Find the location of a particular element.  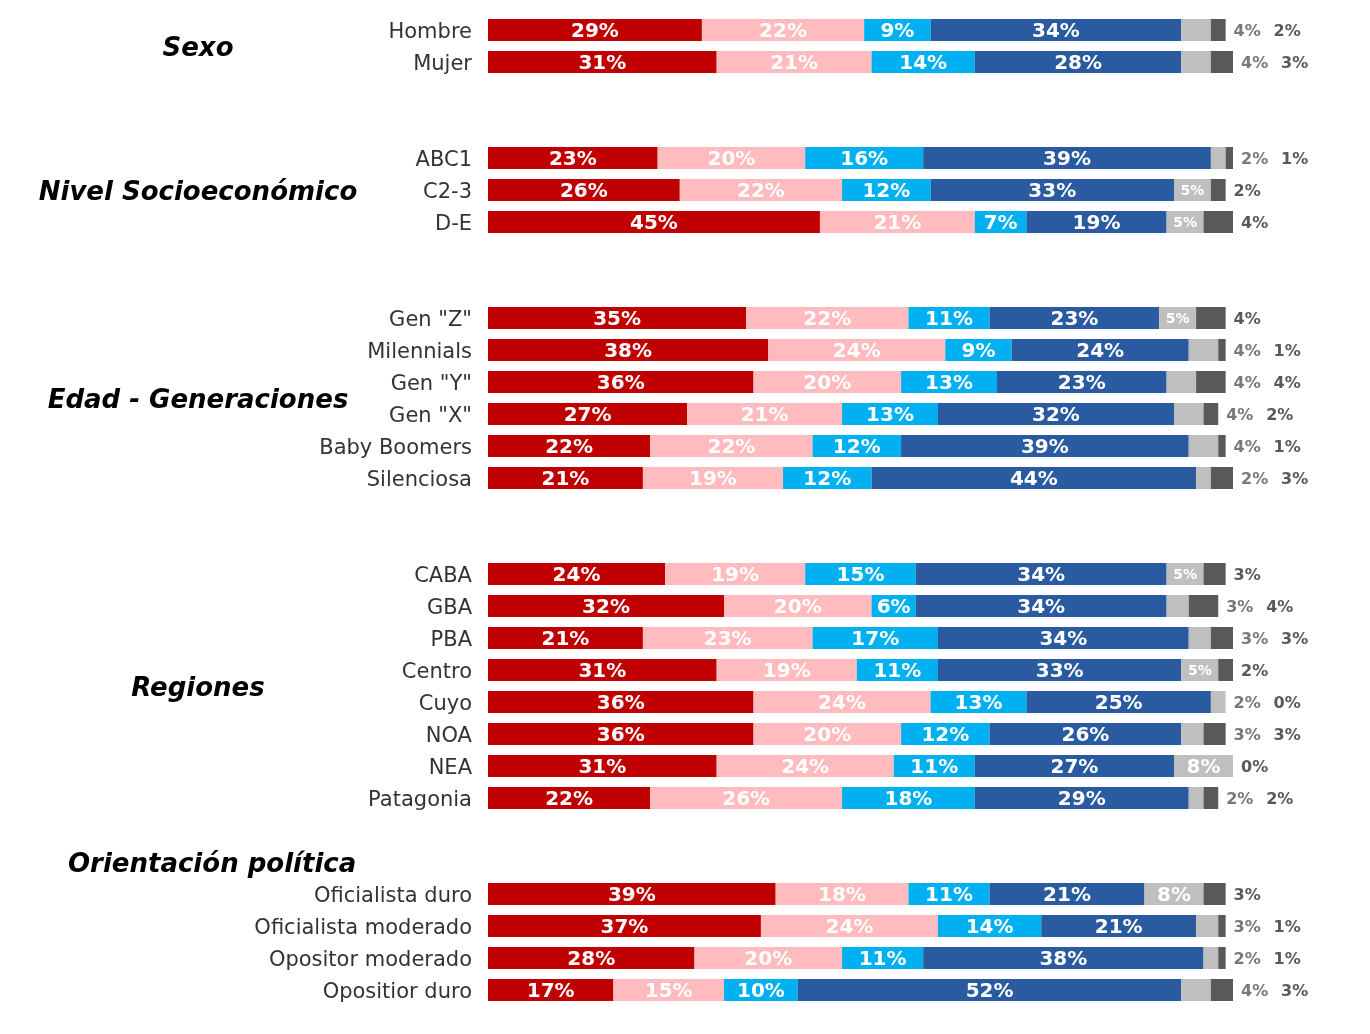

data-label: 29% is located at coordinates (1081, 798).